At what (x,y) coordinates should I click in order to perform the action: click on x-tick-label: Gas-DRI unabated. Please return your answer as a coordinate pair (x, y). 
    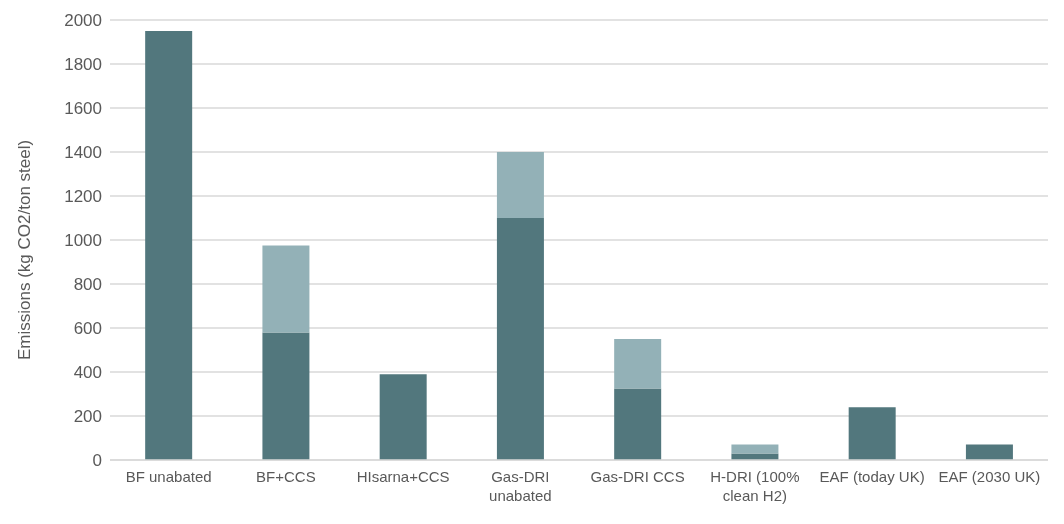
    Looking at the image, I should click on (520, 486).